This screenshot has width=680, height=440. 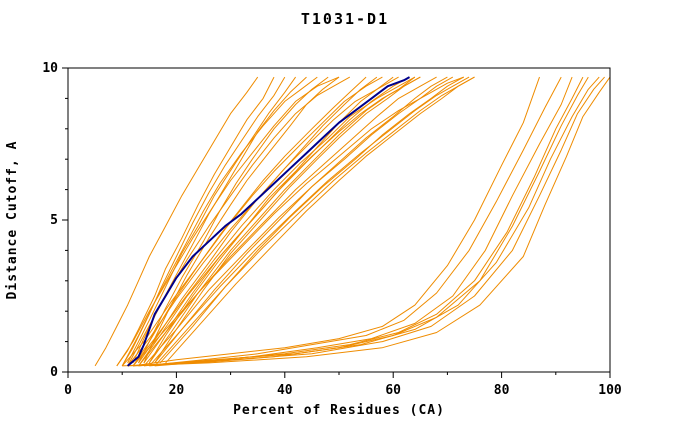 What do you see at coordinates (610, 390) in the screenshot?
I see `x-tick-label: 100` at bounding box center [610, 390].